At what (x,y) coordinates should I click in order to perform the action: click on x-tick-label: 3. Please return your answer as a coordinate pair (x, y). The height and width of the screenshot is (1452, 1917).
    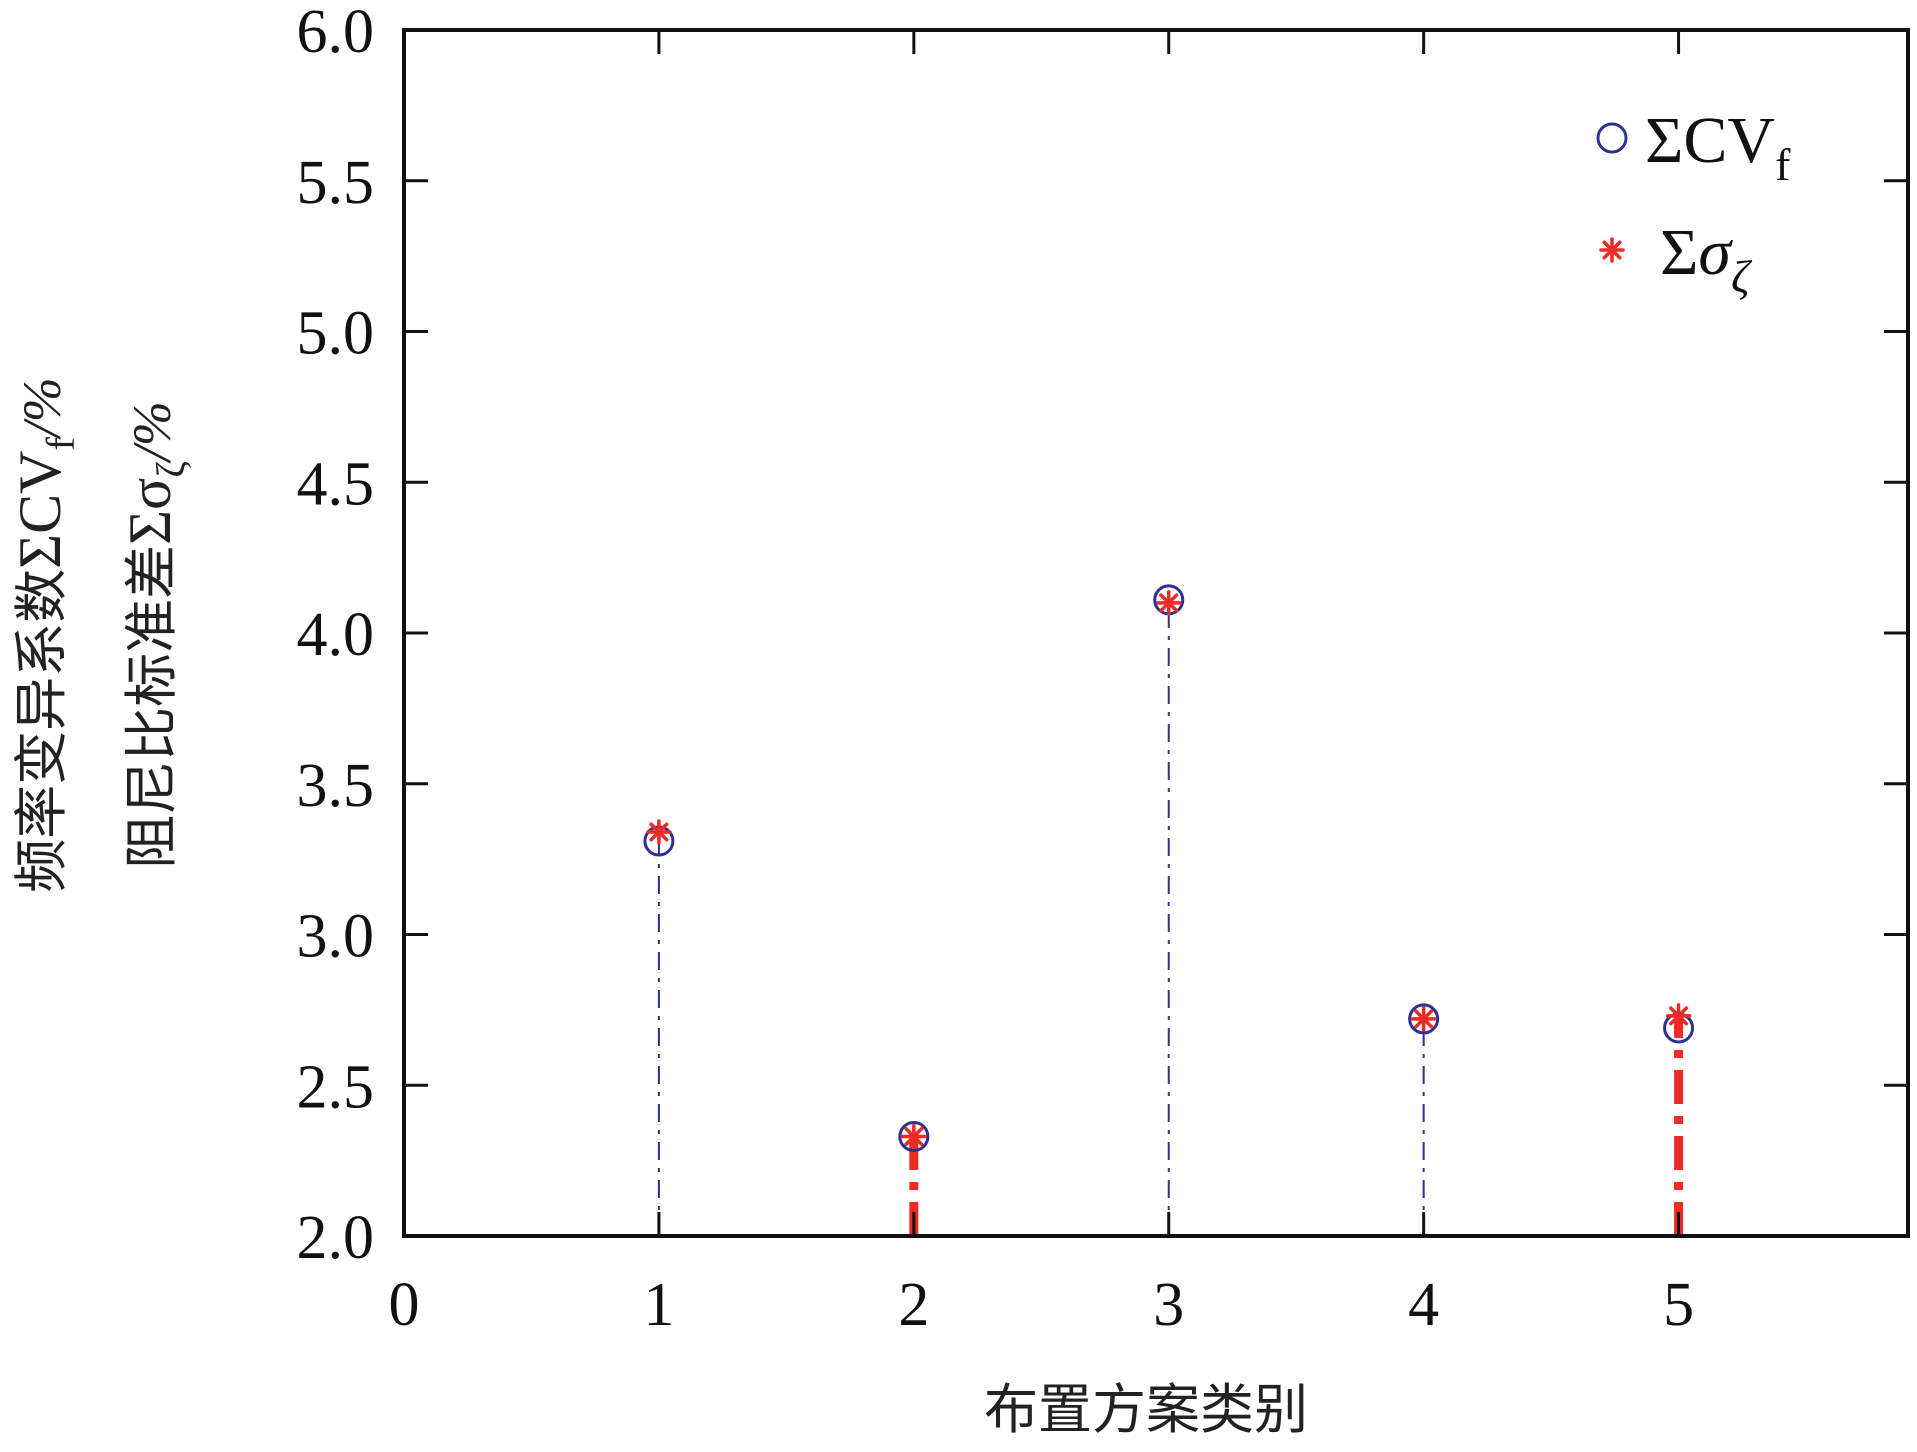
    Looking at the image, I should click on (1168, 1305).